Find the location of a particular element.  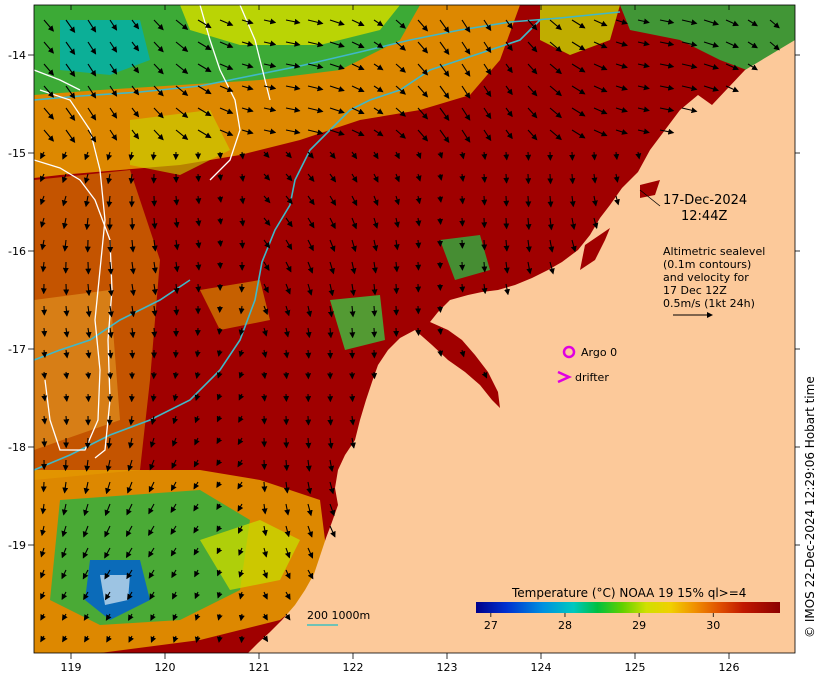

credit-label: © IMOS 22-Dec-2024 12:29:06 Hobart time is located at coordinates (810, 507).